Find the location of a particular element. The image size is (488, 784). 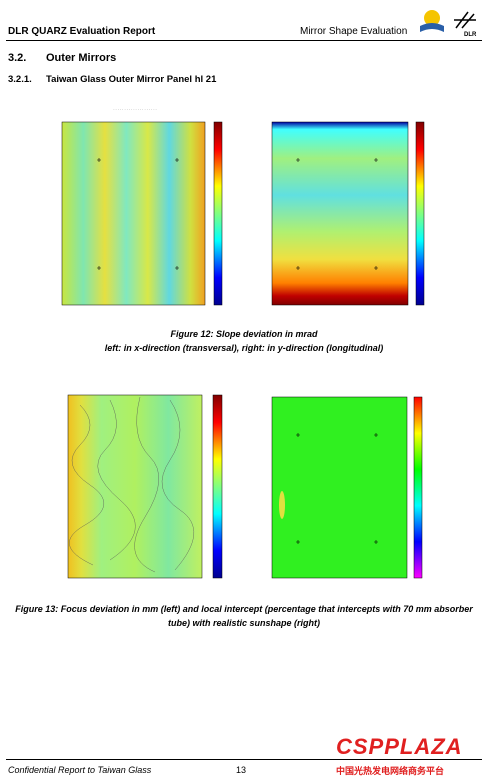

svg-text:. . . . . . . . . . . . . . .: . . . . . . . . . . . . . . . . . . . . is located at coordinates (134, 108).